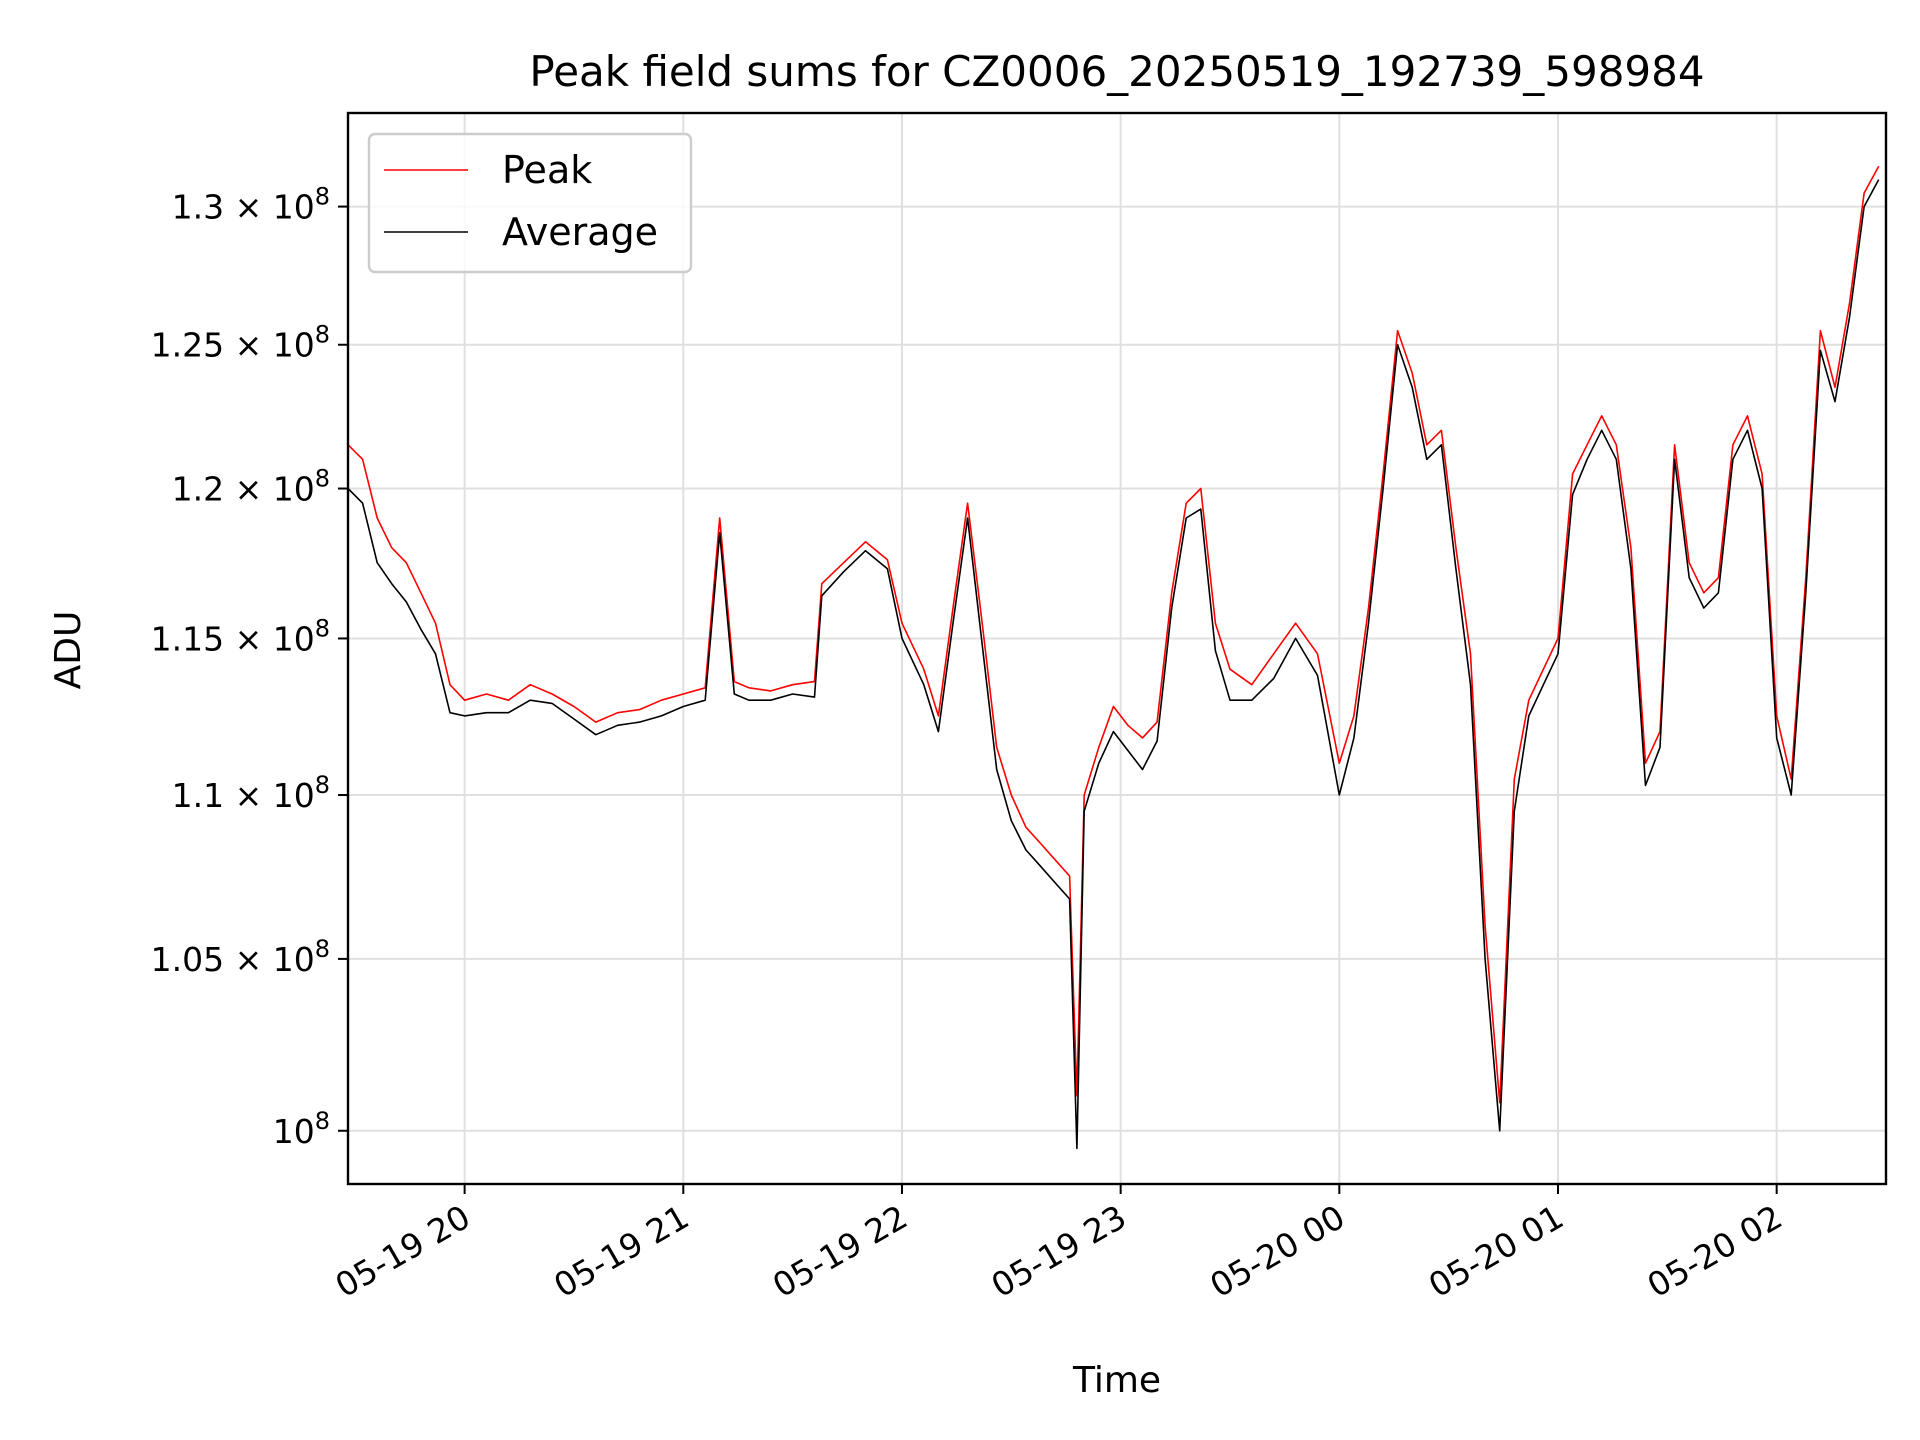  I want to click on y-tick-label: 108, so click(301, 1129).